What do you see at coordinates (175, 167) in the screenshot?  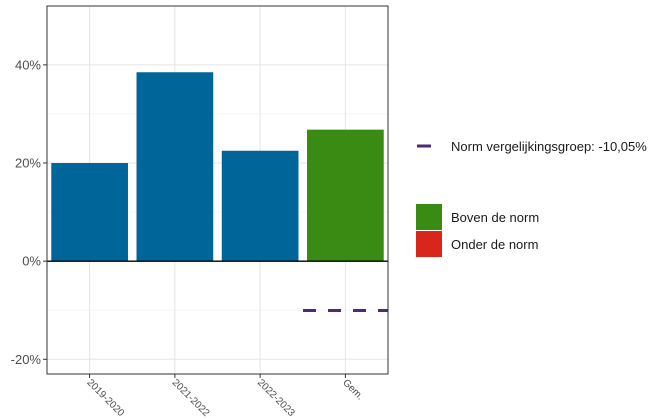 I see `bar-2021-2022` at bounding box center [175, 167].